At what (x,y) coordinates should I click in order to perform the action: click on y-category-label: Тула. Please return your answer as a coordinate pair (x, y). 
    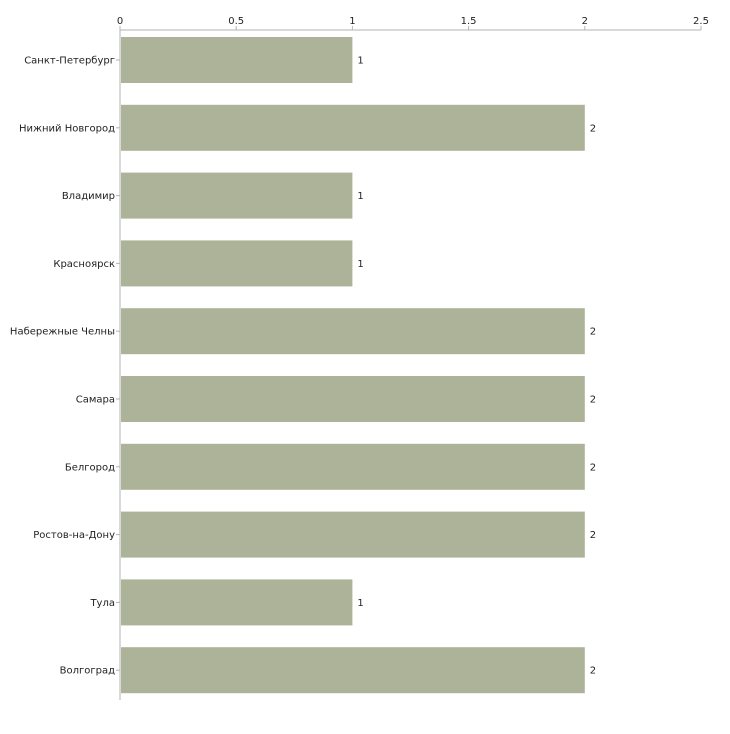
    Looking at the image, I should click on (102, 603).